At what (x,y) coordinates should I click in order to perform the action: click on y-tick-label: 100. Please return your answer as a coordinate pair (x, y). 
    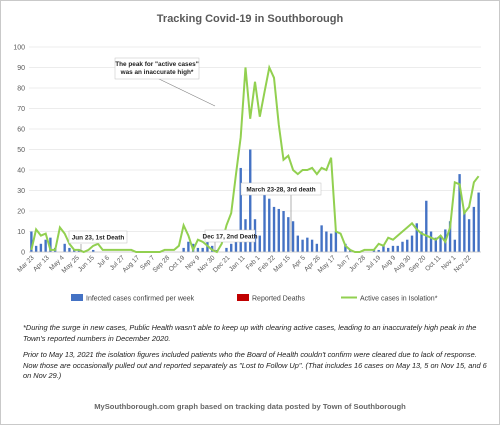
    Looking at the image, I should click on (19, 48).